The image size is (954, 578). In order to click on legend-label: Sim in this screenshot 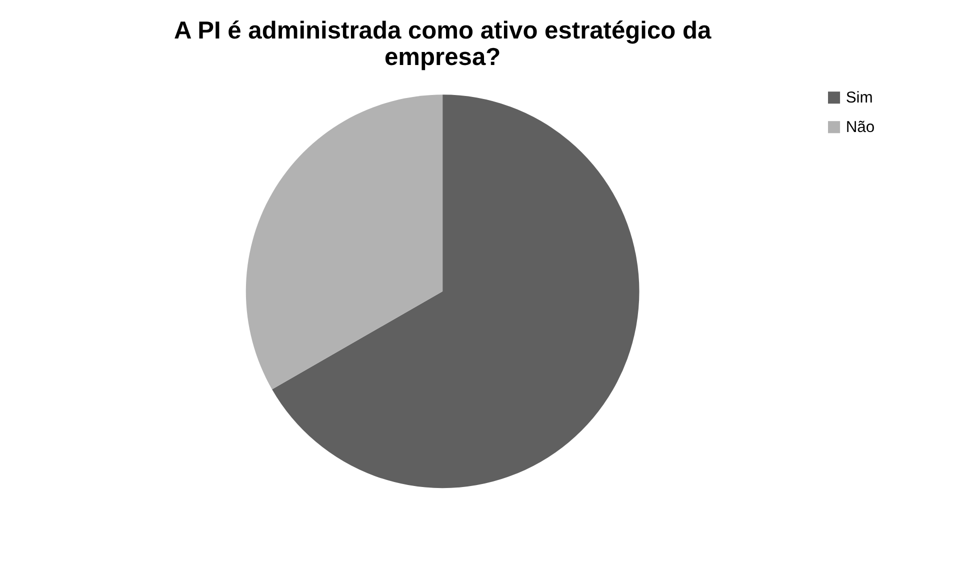, I will do `click(859, 98)`.